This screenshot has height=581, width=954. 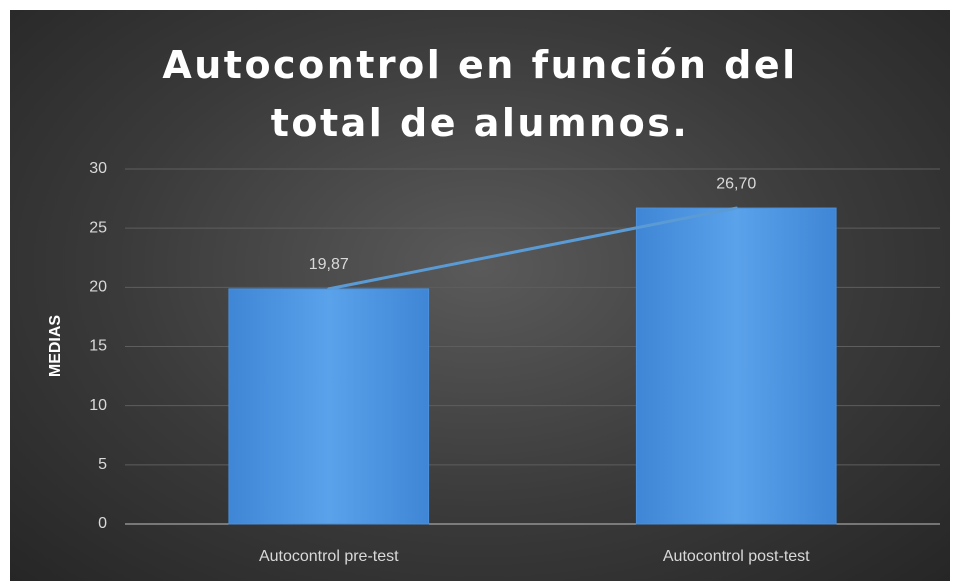 What do you see at coordinates (102, 523) in the screenshot?
I see `y-tick-label: 0` at bounding box center [102, 523].